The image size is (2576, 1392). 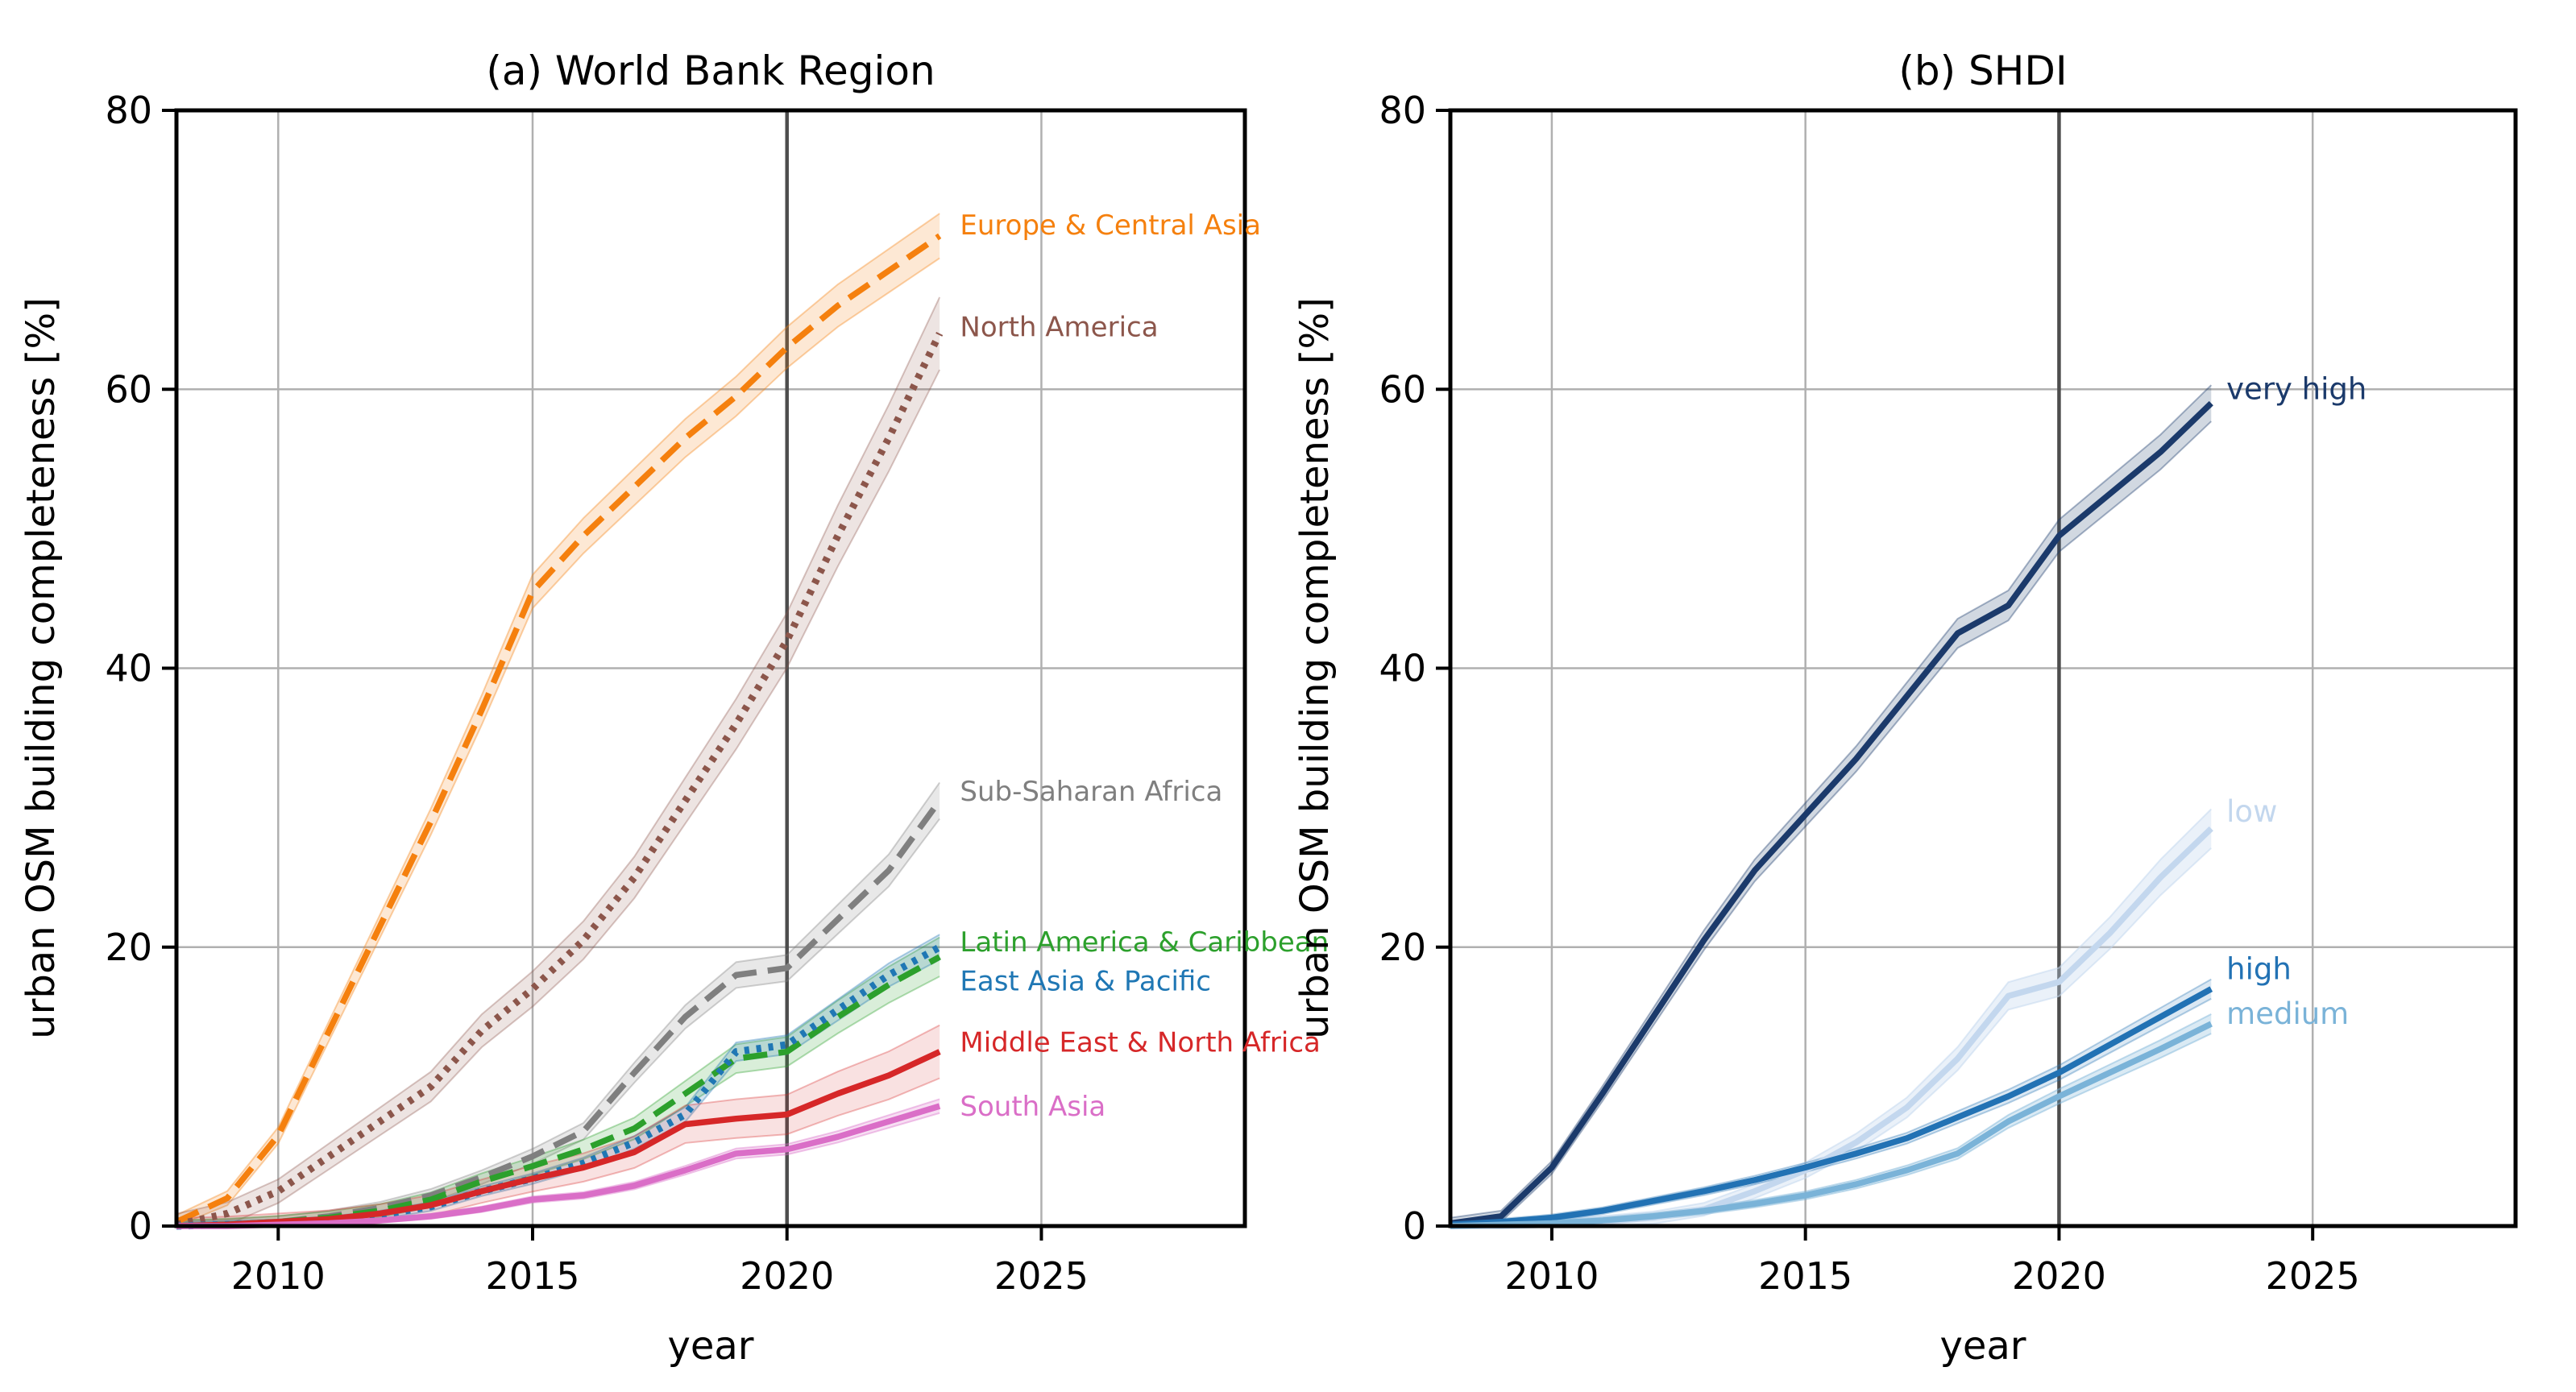 I want to click on series-label-south-asia: South Asia, so click(x=1032, y=1107).